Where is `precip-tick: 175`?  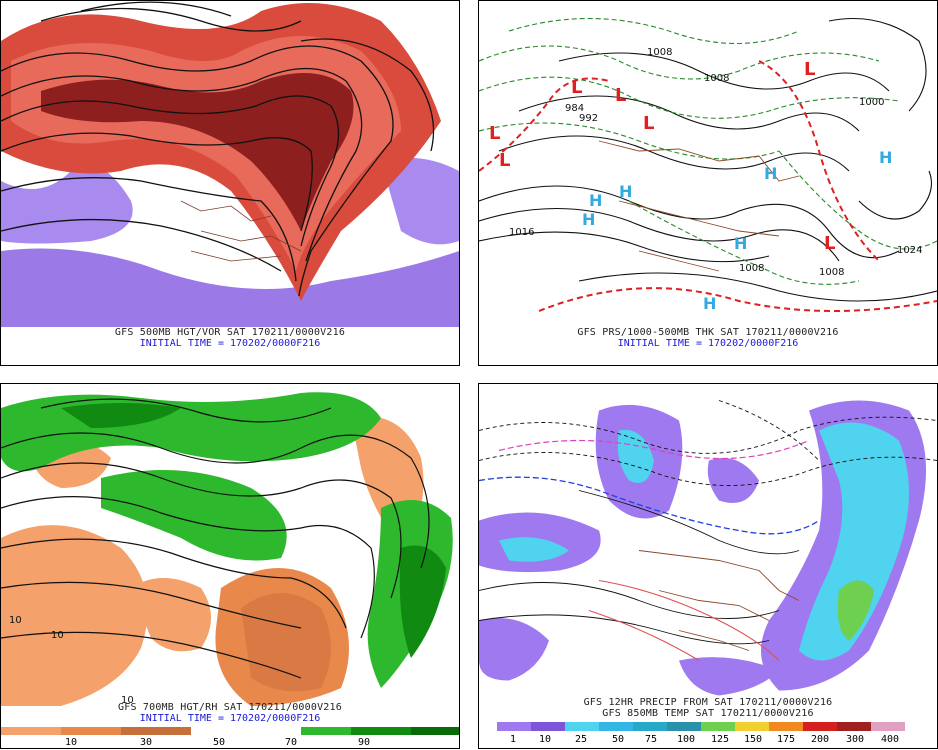 precip-tick: 175 is located at coordinates (786, 739).